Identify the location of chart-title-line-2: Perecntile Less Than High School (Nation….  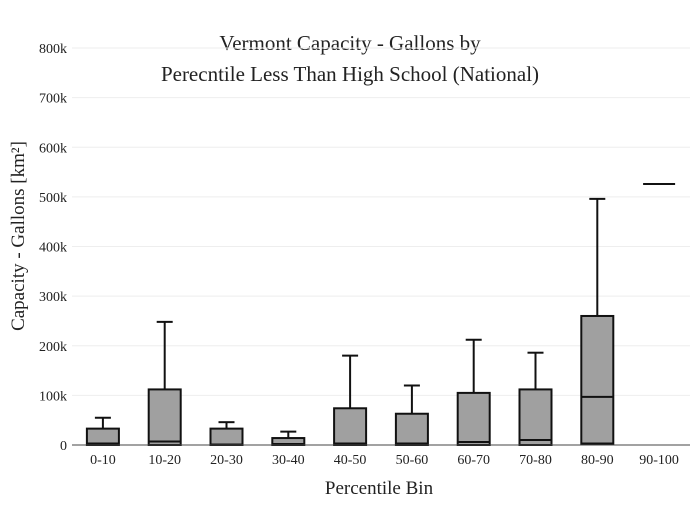
(350, 74).